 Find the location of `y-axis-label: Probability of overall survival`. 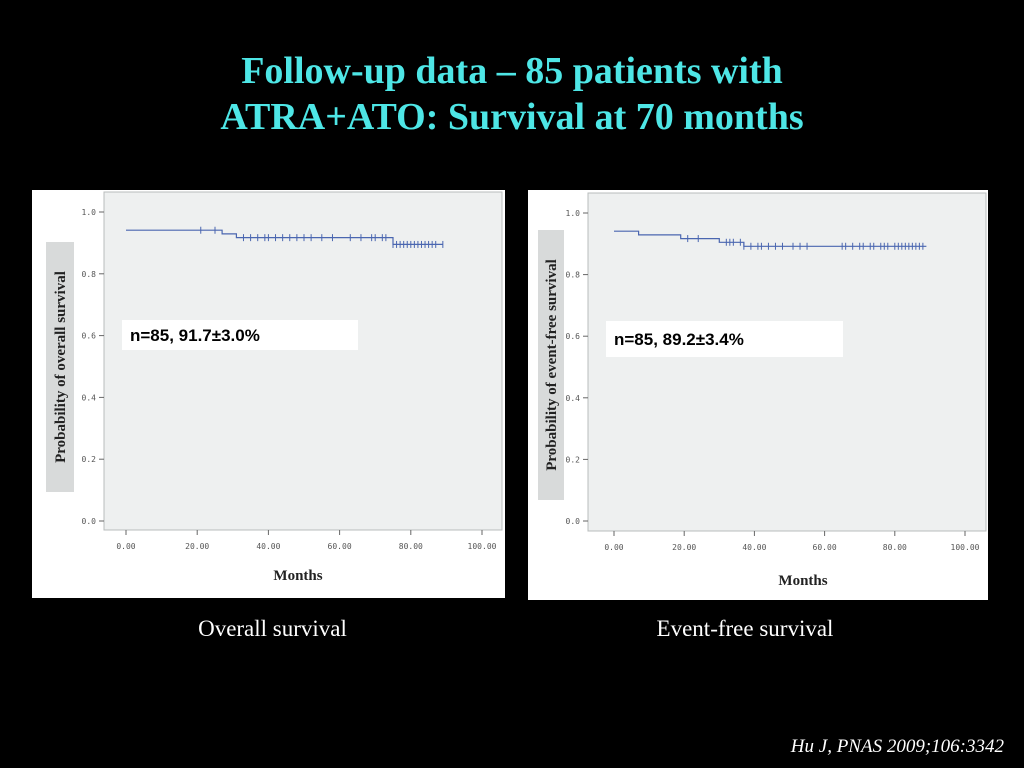

y-axis-label: Probability of overall survival is located at coordinates (61, 367).